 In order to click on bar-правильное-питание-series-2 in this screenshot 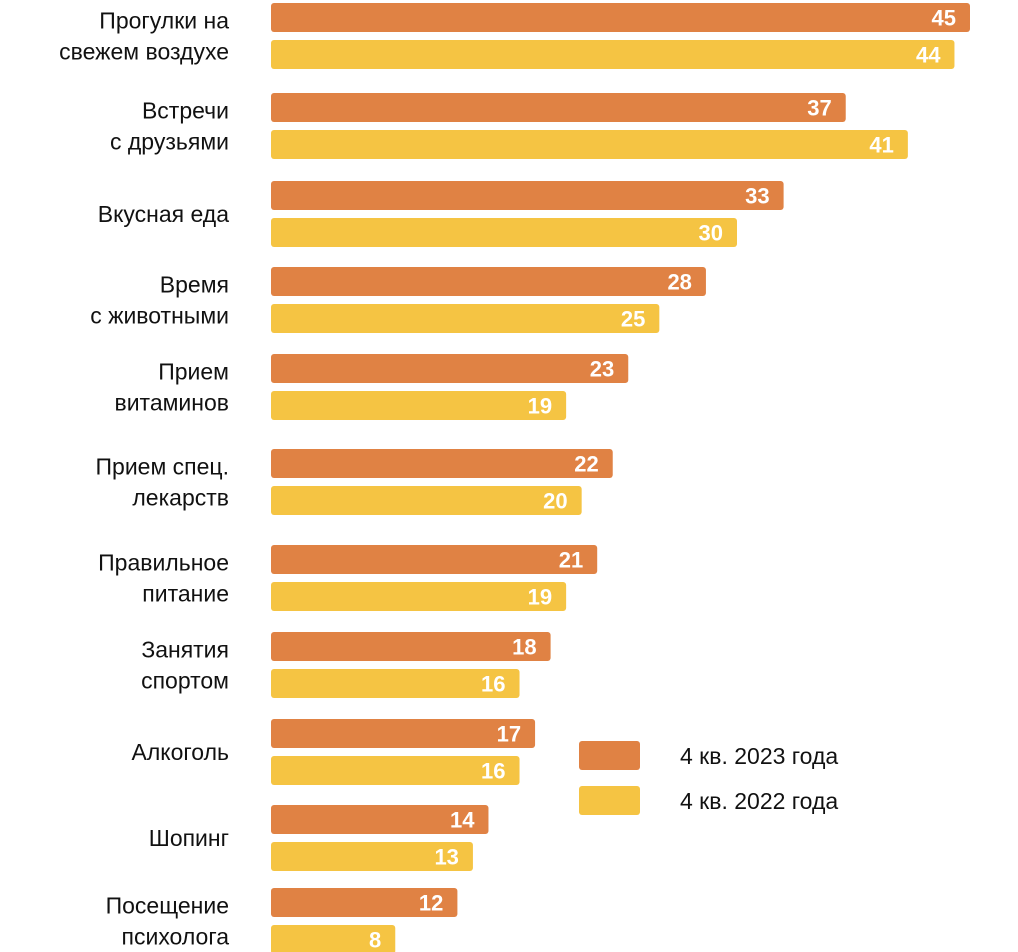, I will do `click(419, 596)`.